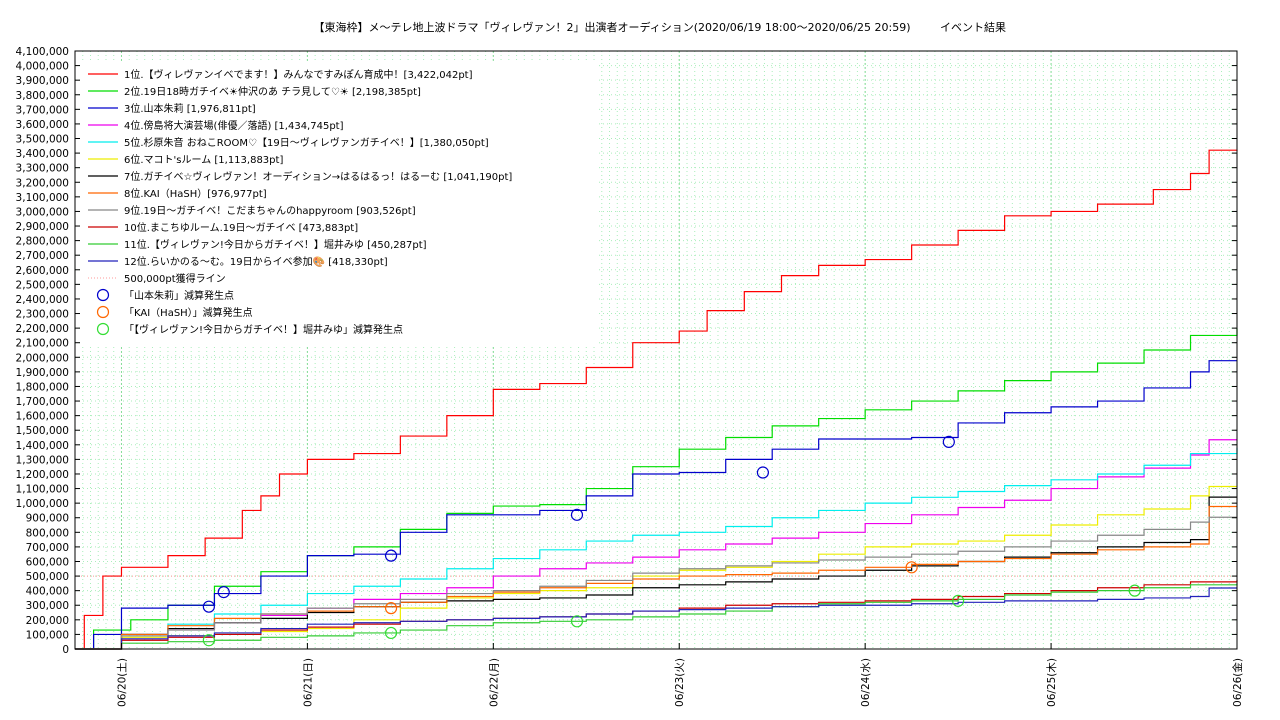 This screenshot has width=1280, height=720. I want to click on legend-label-reference: 500,000pt獲得ライン, so click(175, 278).